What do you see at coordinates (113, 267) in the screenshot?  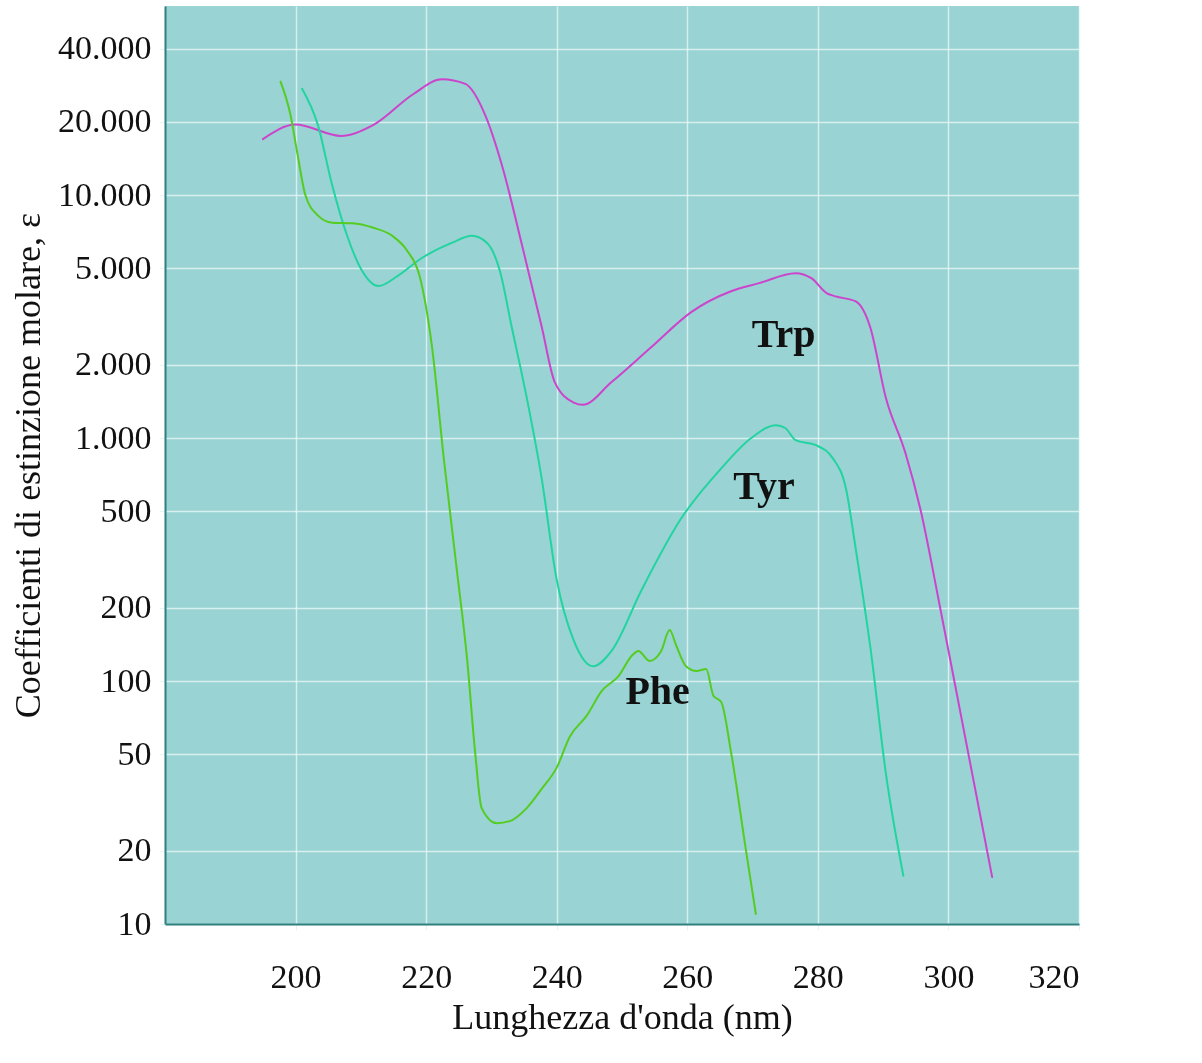 I see `y-tick-label: 5.000` at bounding box center [113, 267].